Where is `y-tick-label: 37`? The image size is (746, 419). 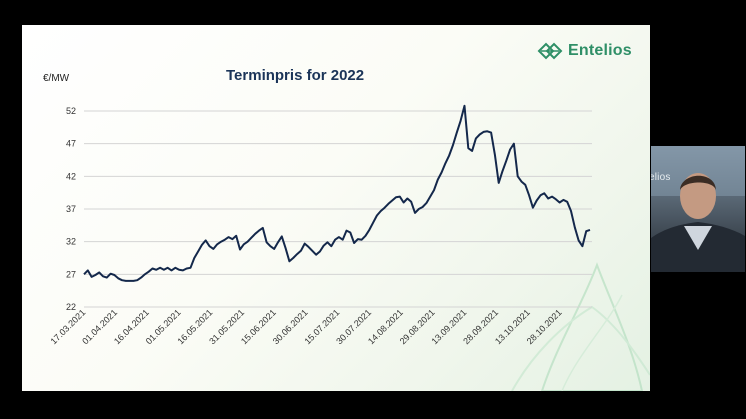 y-tick-label: 37 is located at coordinates (71, 209).